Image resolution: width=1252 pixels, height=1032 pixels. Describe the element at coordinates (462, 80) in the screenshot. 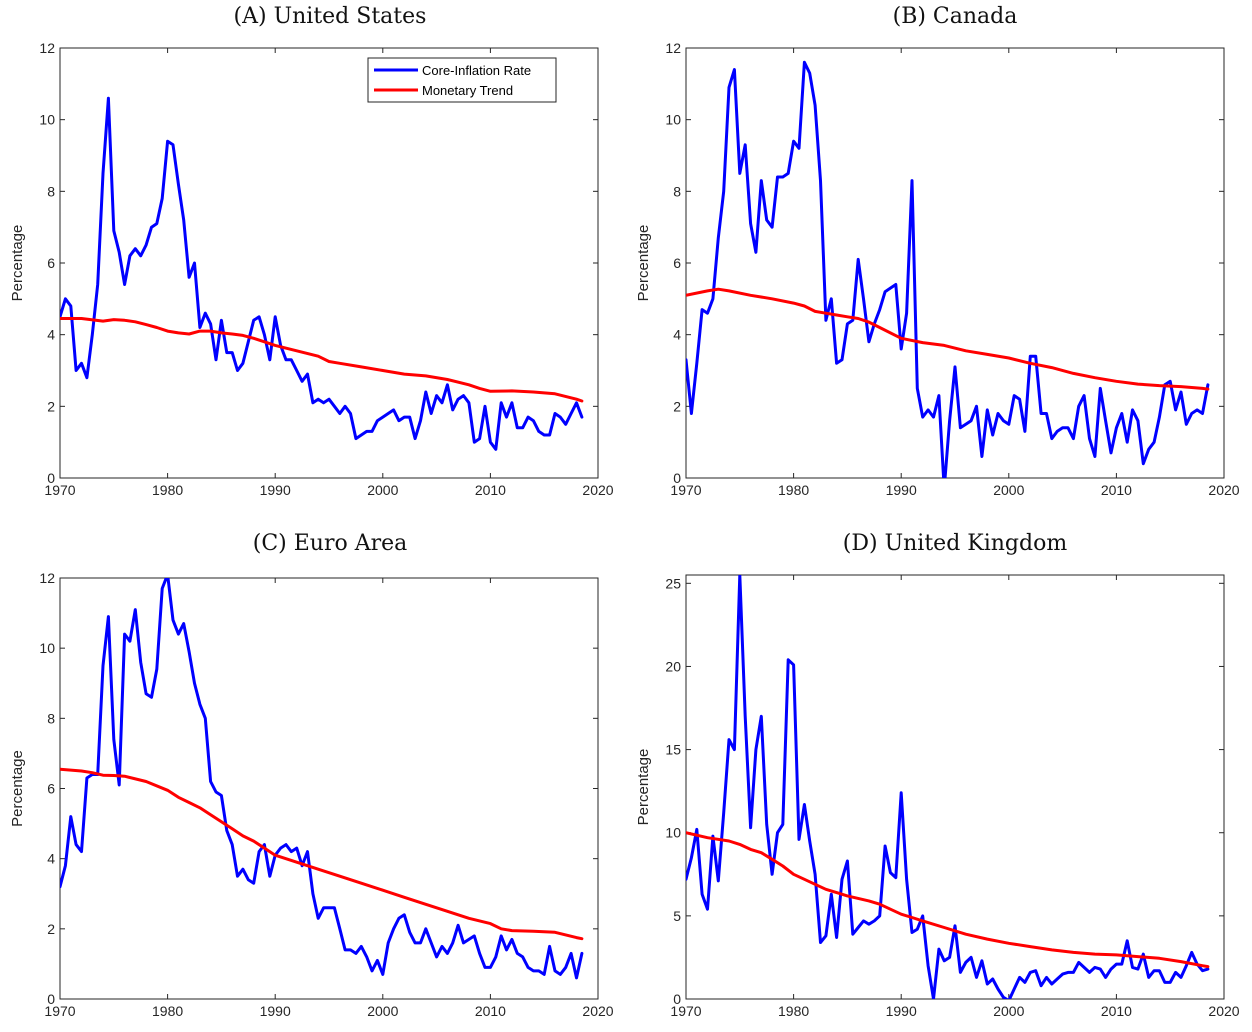

I see `legend: Core-Inflation Rate Monetary Trend` at that location.